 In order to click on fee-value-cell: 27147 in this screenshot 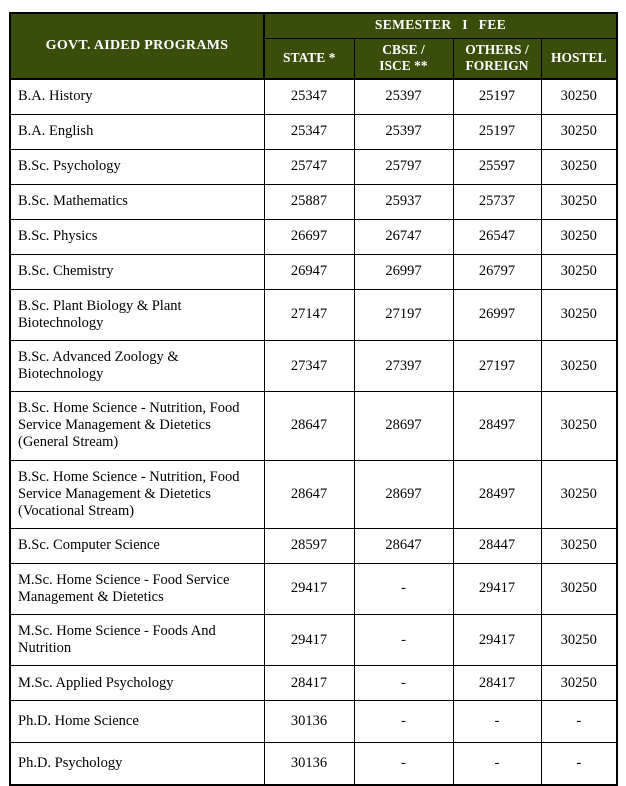, I will do `click(309, 314)`.